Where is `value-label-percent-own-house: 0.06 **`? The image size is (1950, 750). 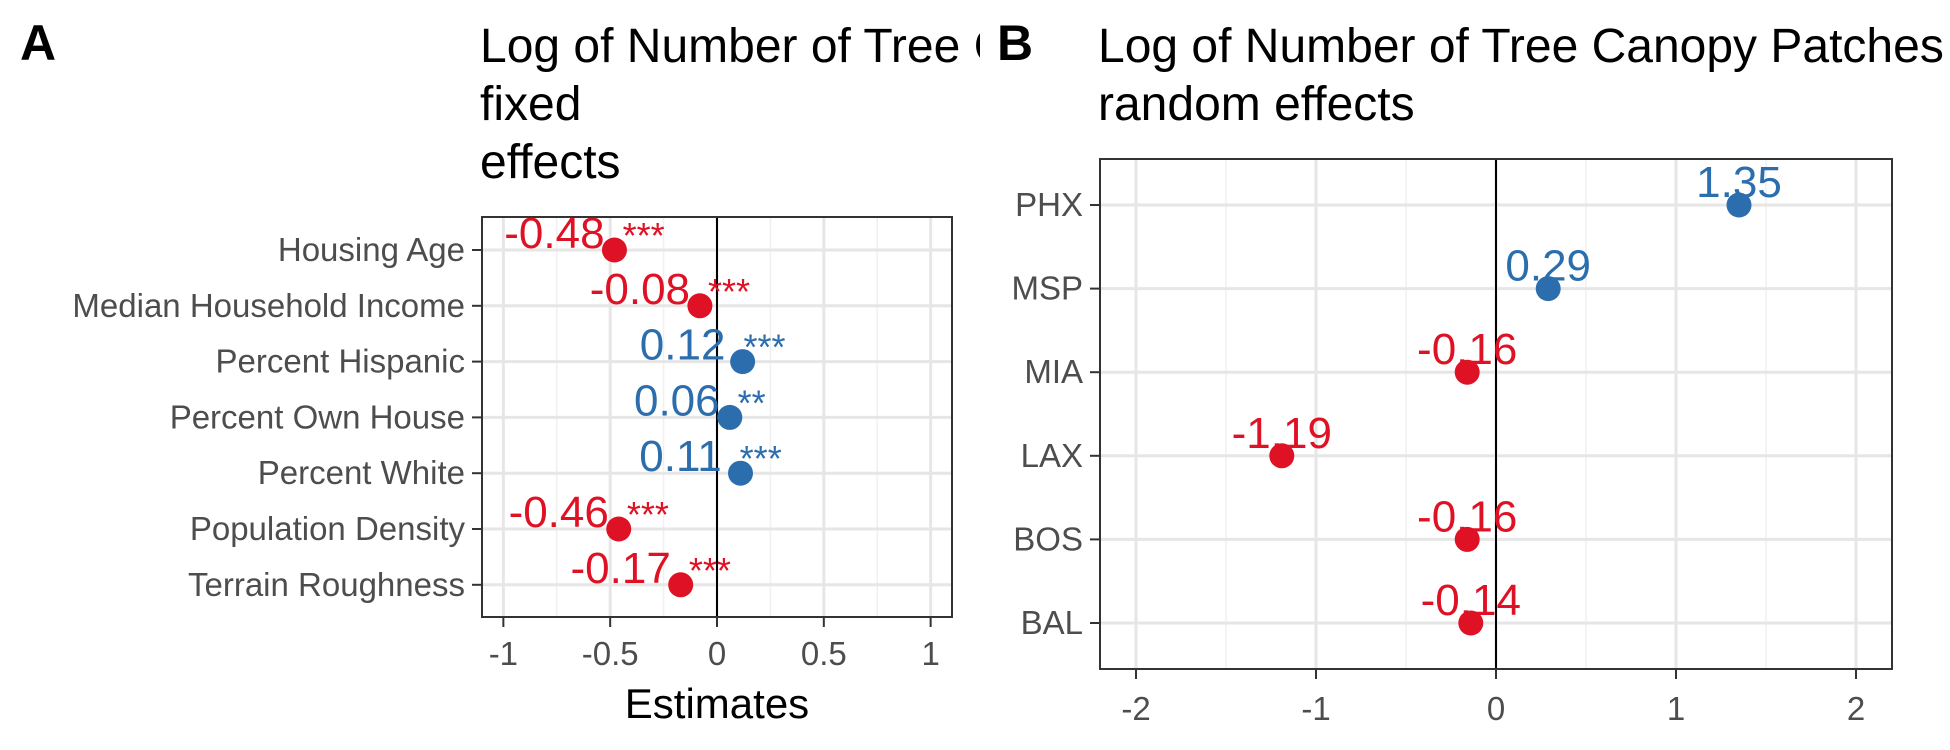 value-label-percent-own-house: 0.06 ** is located at coordinates (700, 400).